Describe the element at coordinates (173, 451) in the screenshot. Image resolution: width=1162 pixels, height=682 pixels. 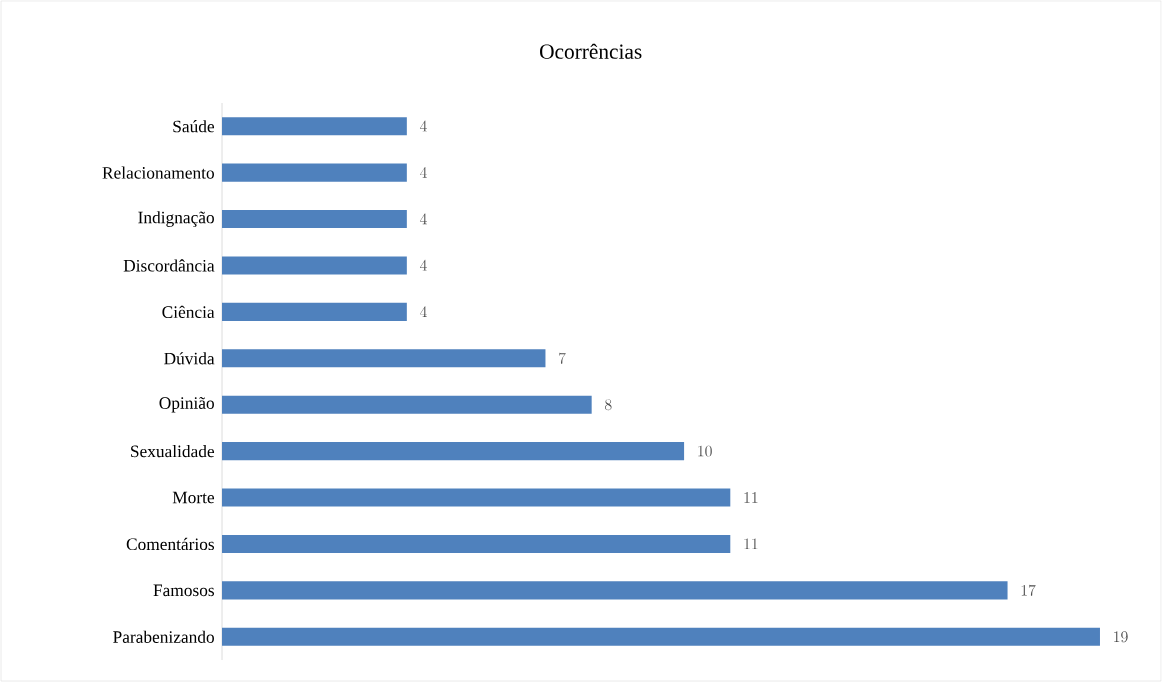
I see `y-tick-label: Sexualidade` at that location.